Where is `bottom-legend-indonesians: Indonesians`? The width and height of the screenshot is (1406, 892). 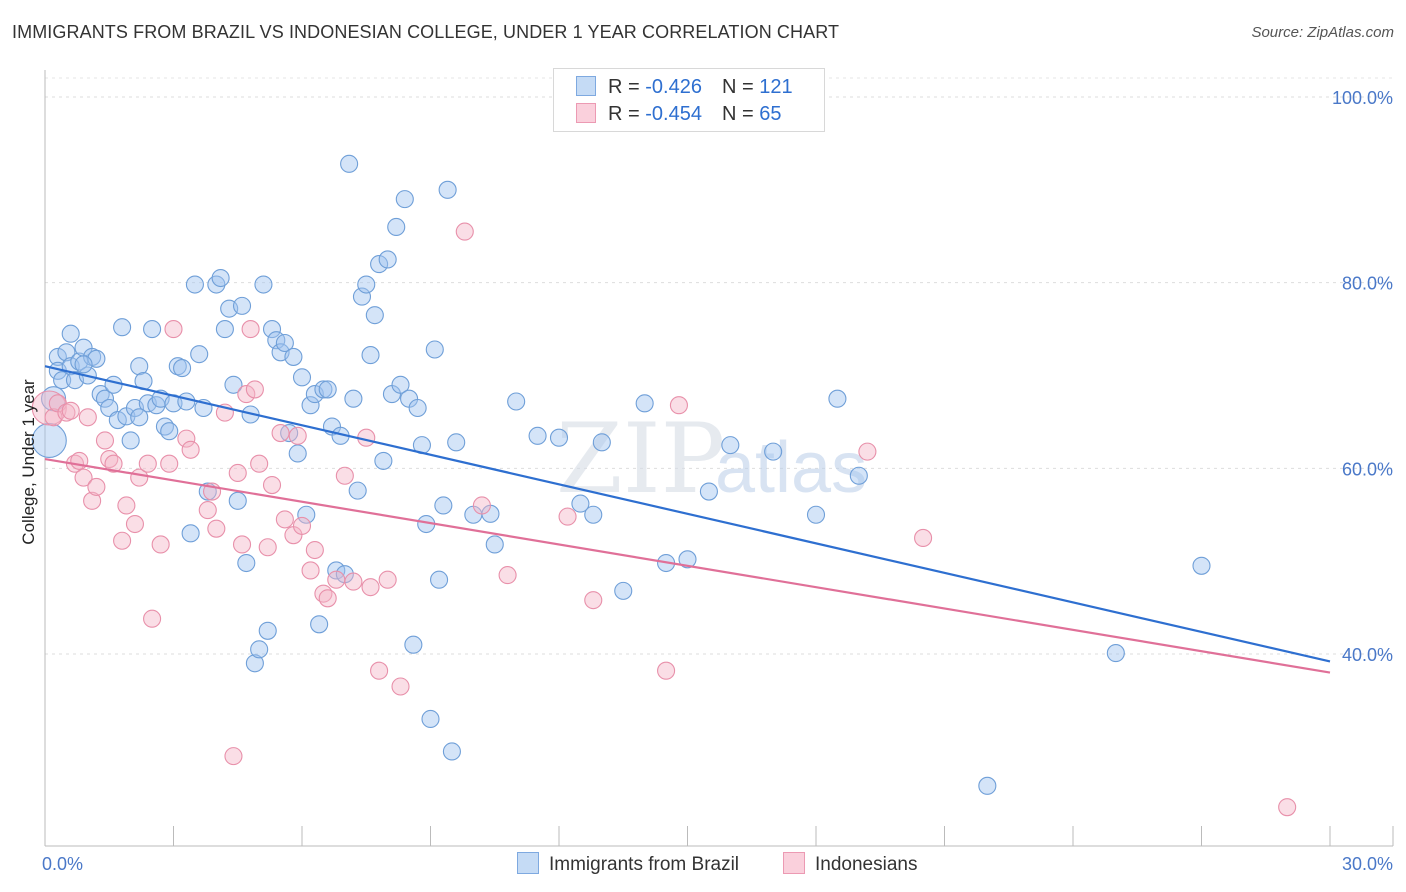 bottom-legend-indonesians: Indonesians is located at coordinates (850, 864).